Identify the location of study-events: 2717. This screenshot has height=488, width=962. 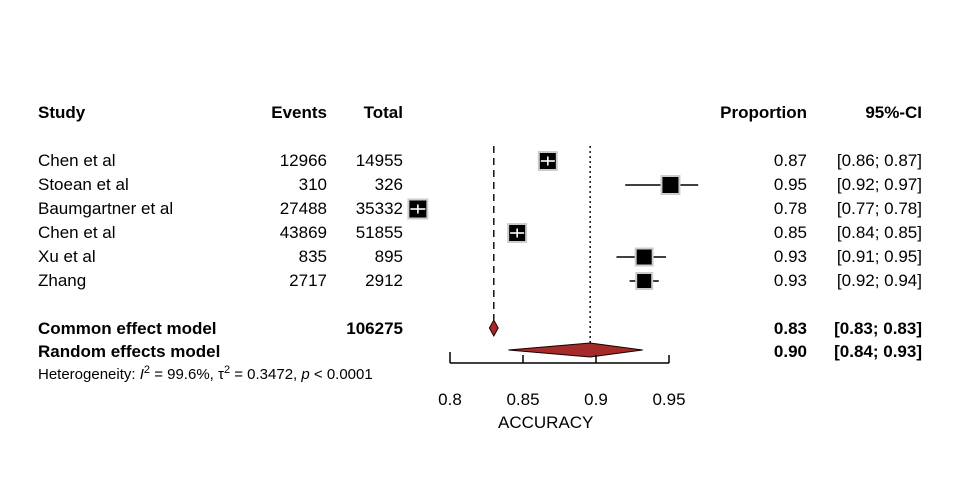
(308, 280).